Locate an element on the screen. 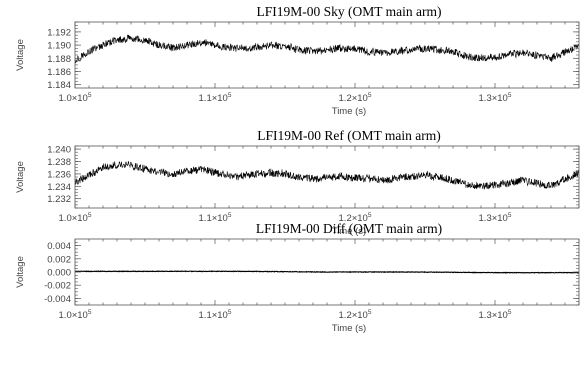  y-tick-label: 1.190 is located at coordinates (59, 46).